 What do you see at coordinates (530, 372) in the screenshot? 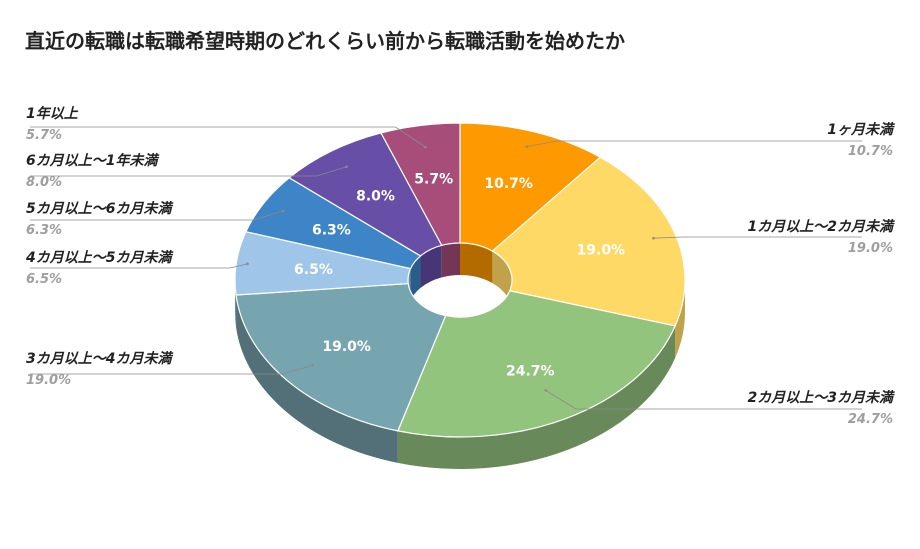
I see `slice-value-label: 24.7%` at bounding box center [530, 372].